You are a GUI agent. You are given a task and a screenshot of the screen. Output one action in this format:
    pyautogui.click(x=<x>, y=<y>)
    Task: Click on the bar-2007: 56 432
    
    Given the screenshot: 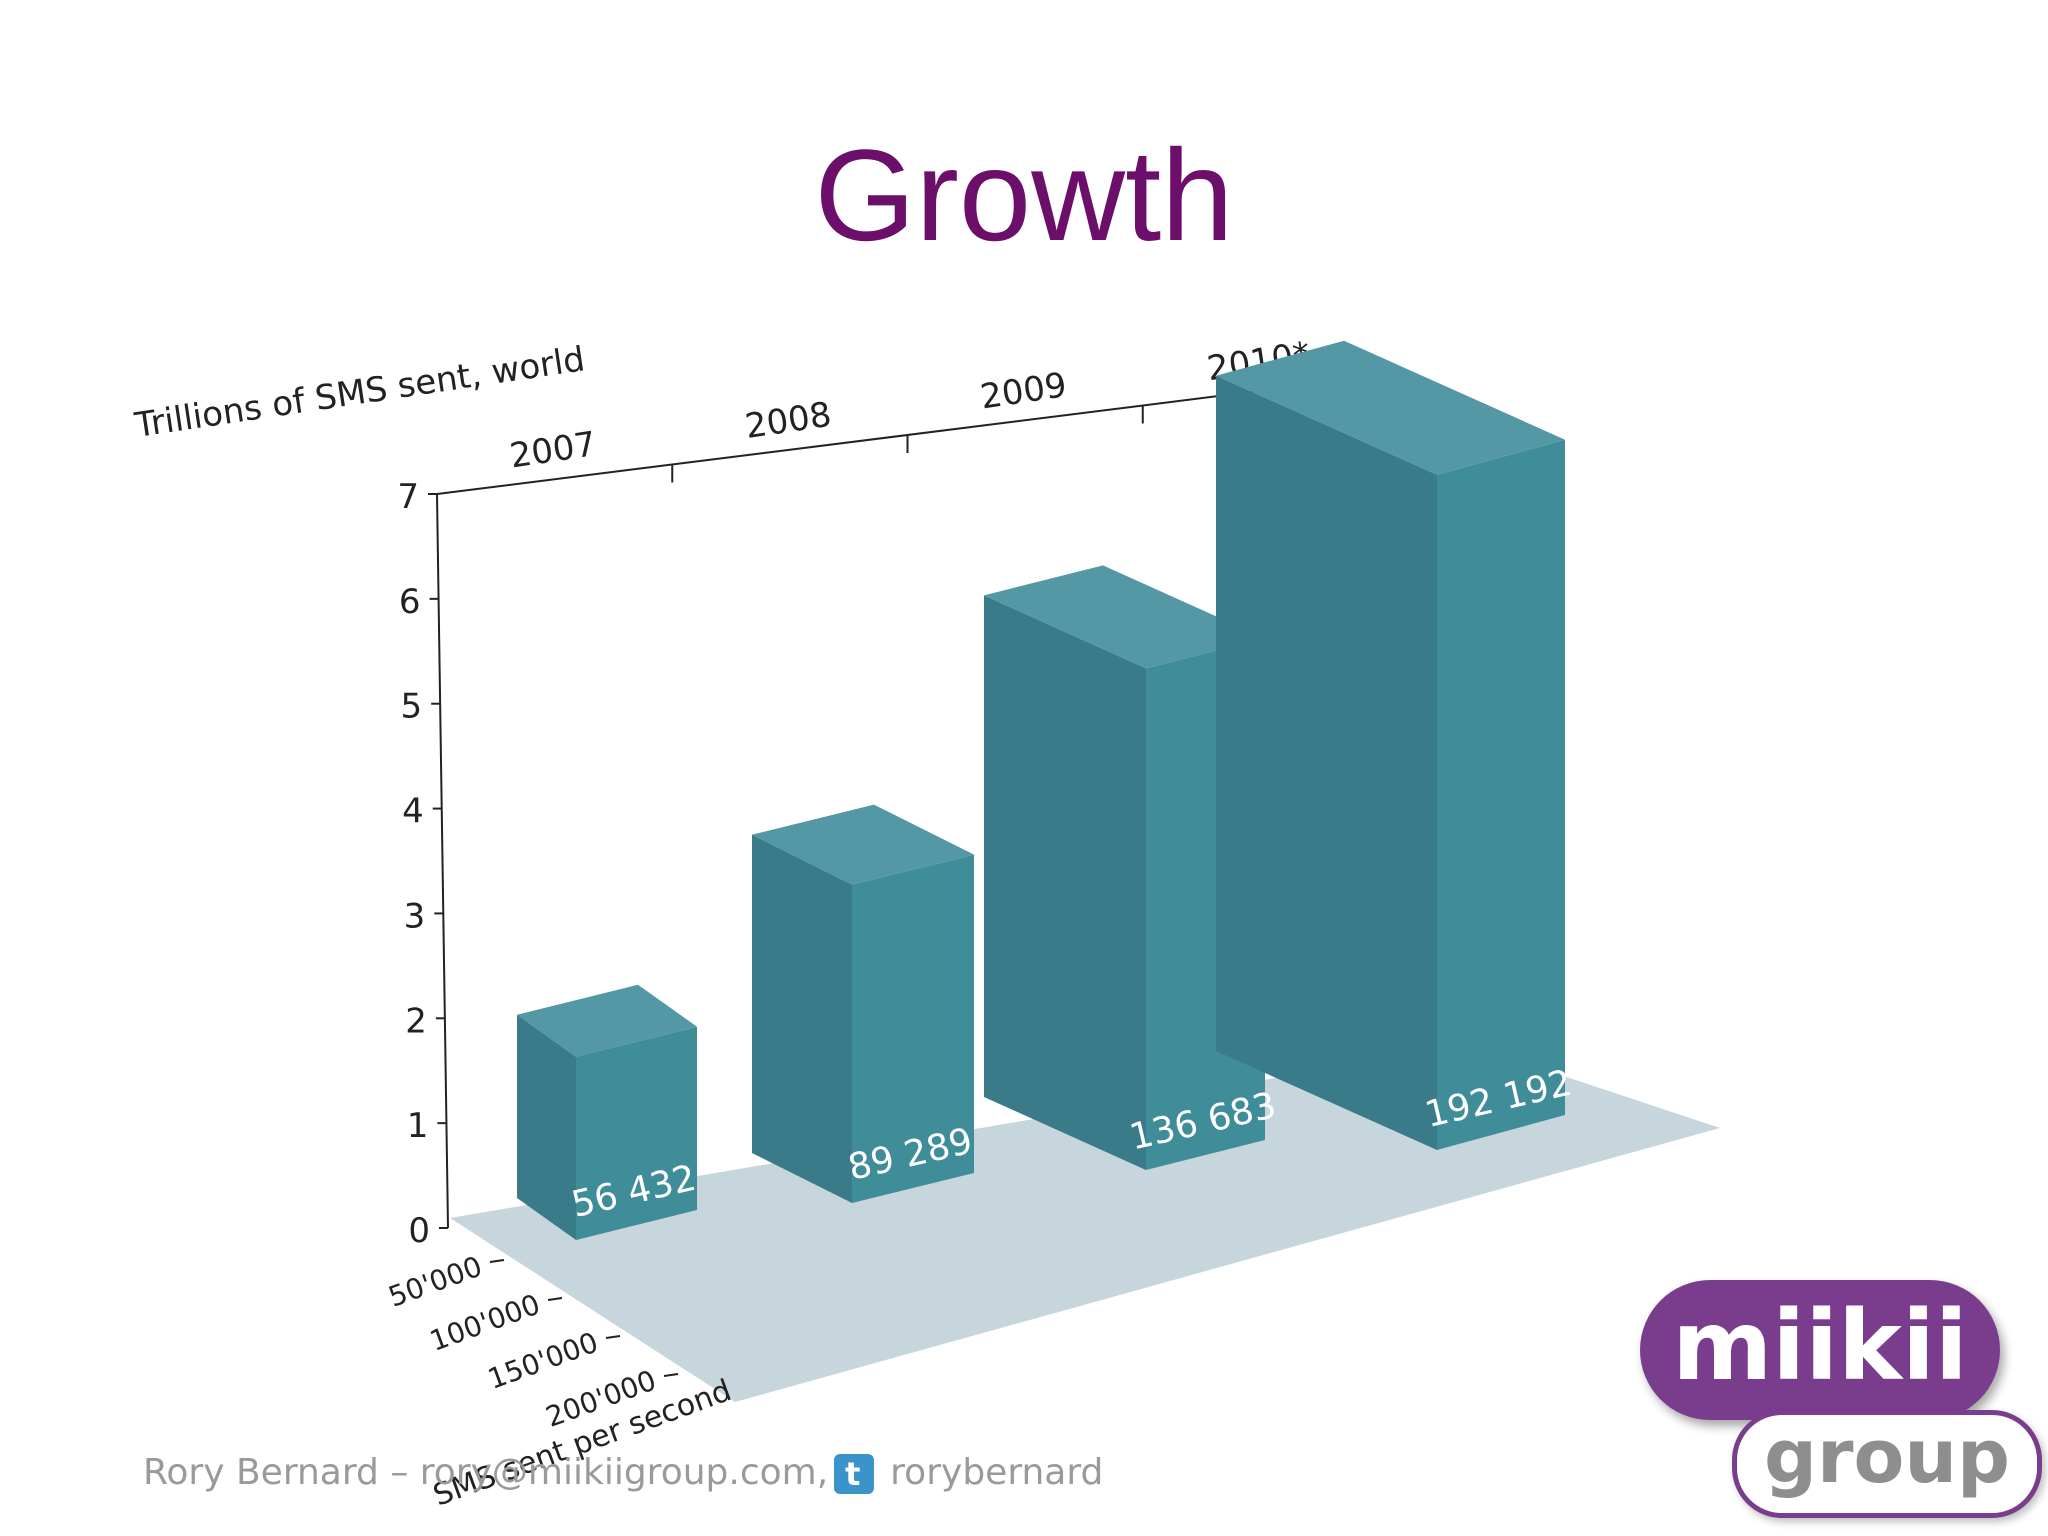 What is the action you would take?
    pyautogui.click(x=608, y=1112)
    